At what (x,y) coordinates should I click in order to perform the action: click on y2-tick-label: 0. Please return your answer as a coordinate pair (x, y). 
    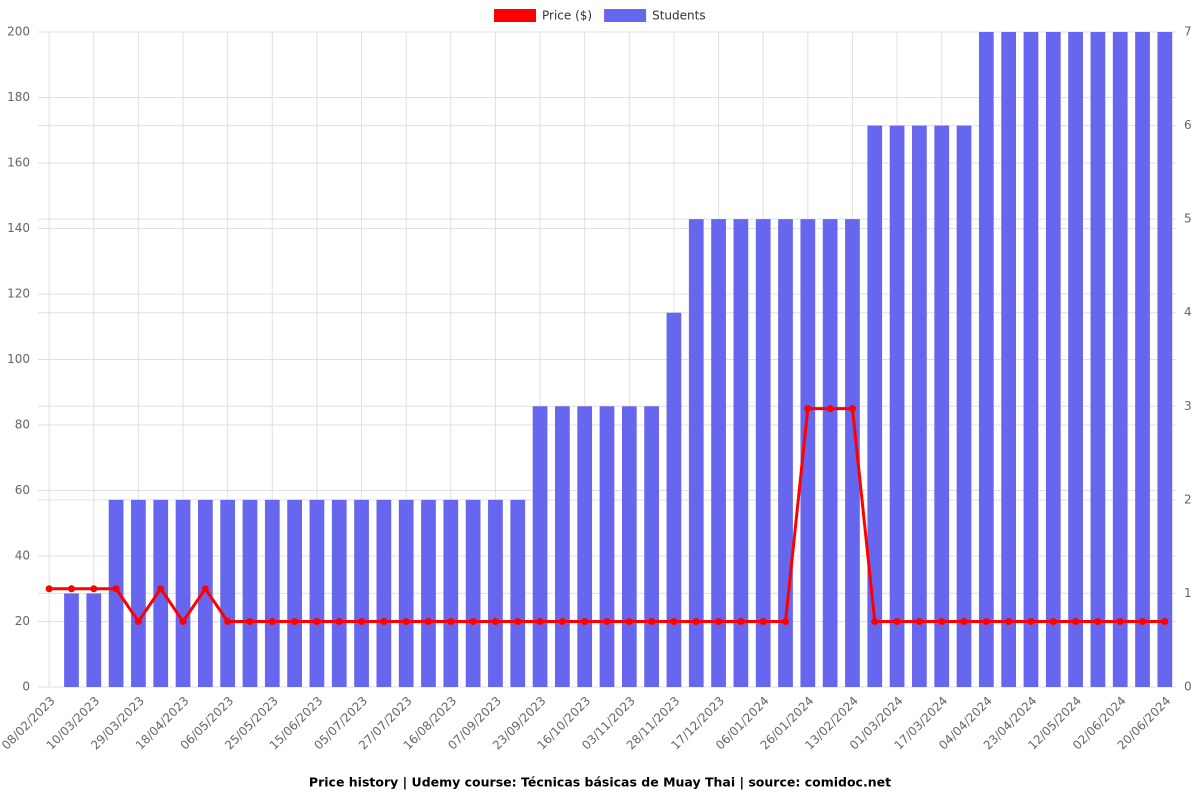
    Looking at the image, I should click on (1188, 687).